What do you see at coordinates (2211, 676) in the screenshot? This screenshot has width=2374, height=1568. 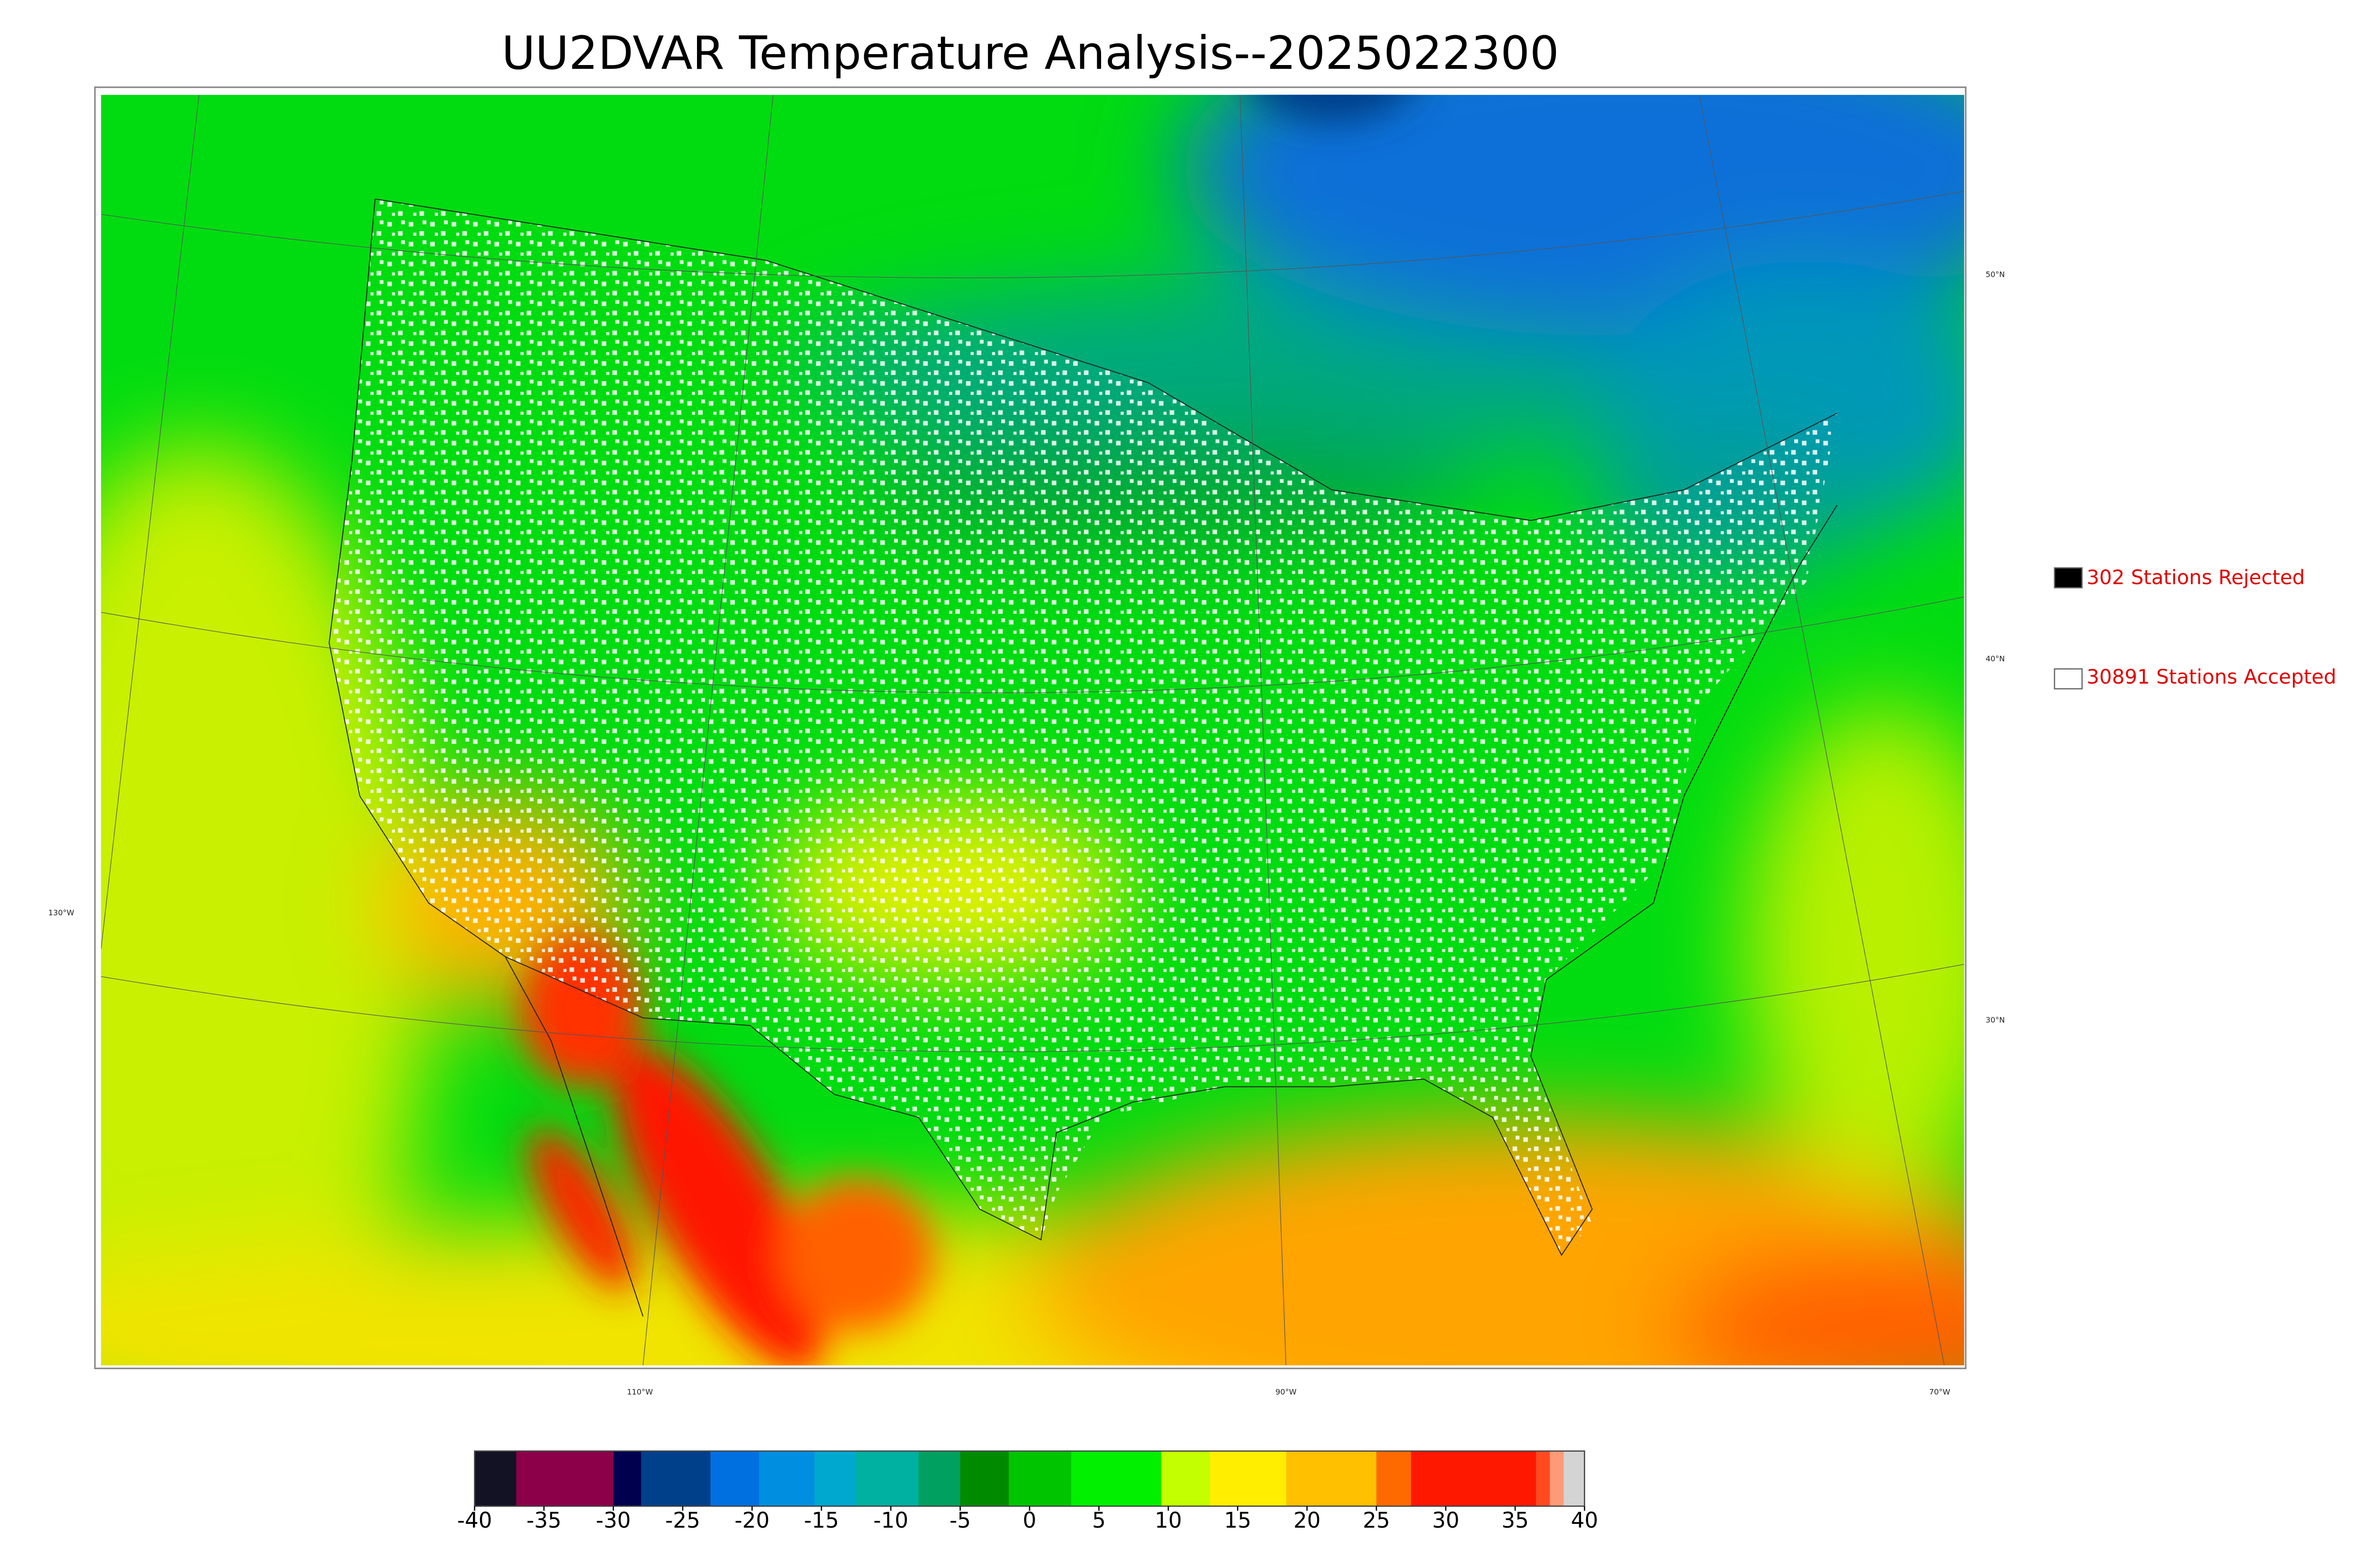 I see `legend-label: 30891 Stations Accepted` at bounding box center [2211, 676].